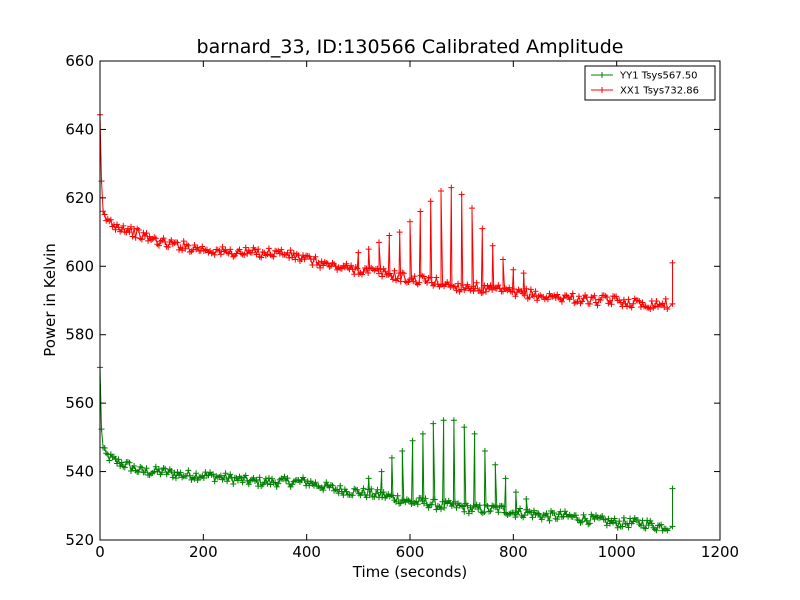 This screenshot has width=800, height=600. Describe the element at coordinates (79, 472) in the screenshot. I see `y-tick-label: 540` at that location.